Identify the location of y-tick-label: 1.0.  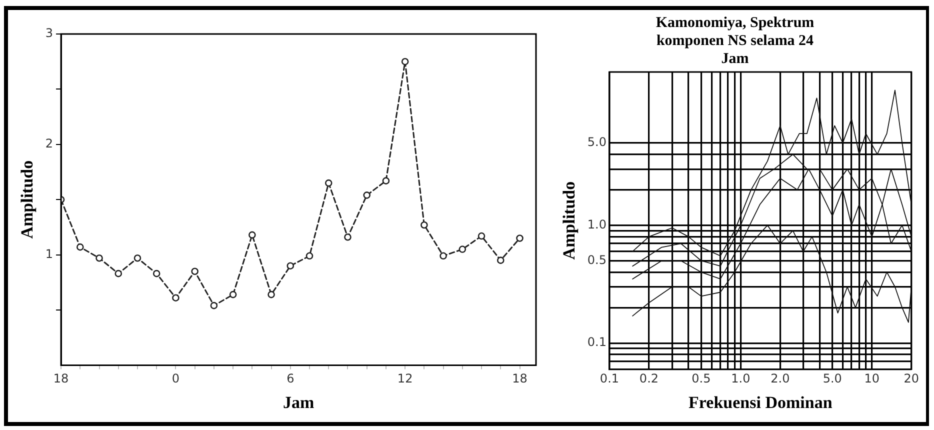
(596, 224).